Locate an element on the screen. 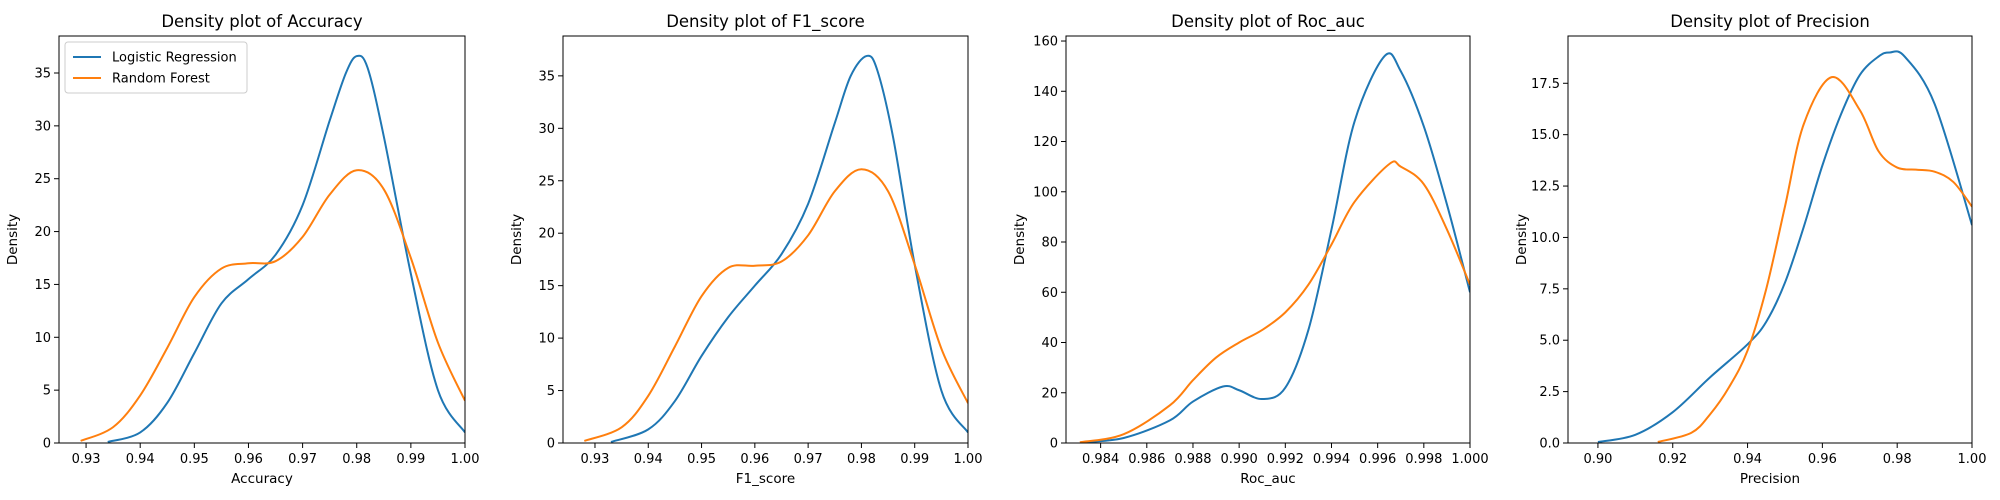  x-axis-label: Precision is located at coordinates (1770, 479).